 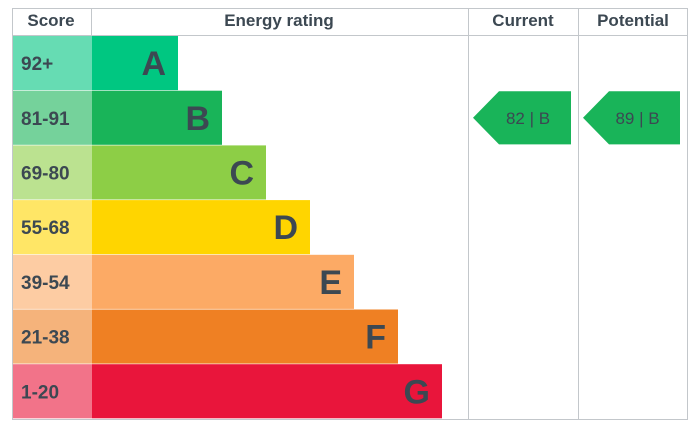 What do you see at coordinates (197, 119) in the screenshot?
I see `band-letter-b: B` at bounding box center [197, 119].